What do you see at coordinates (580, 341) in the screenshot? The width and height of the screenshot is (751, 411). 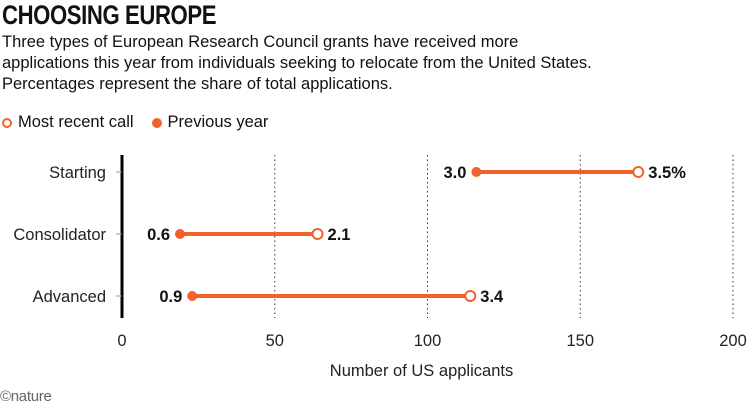 I see `x-tick-label: 150` at bounding box center [580, 341].